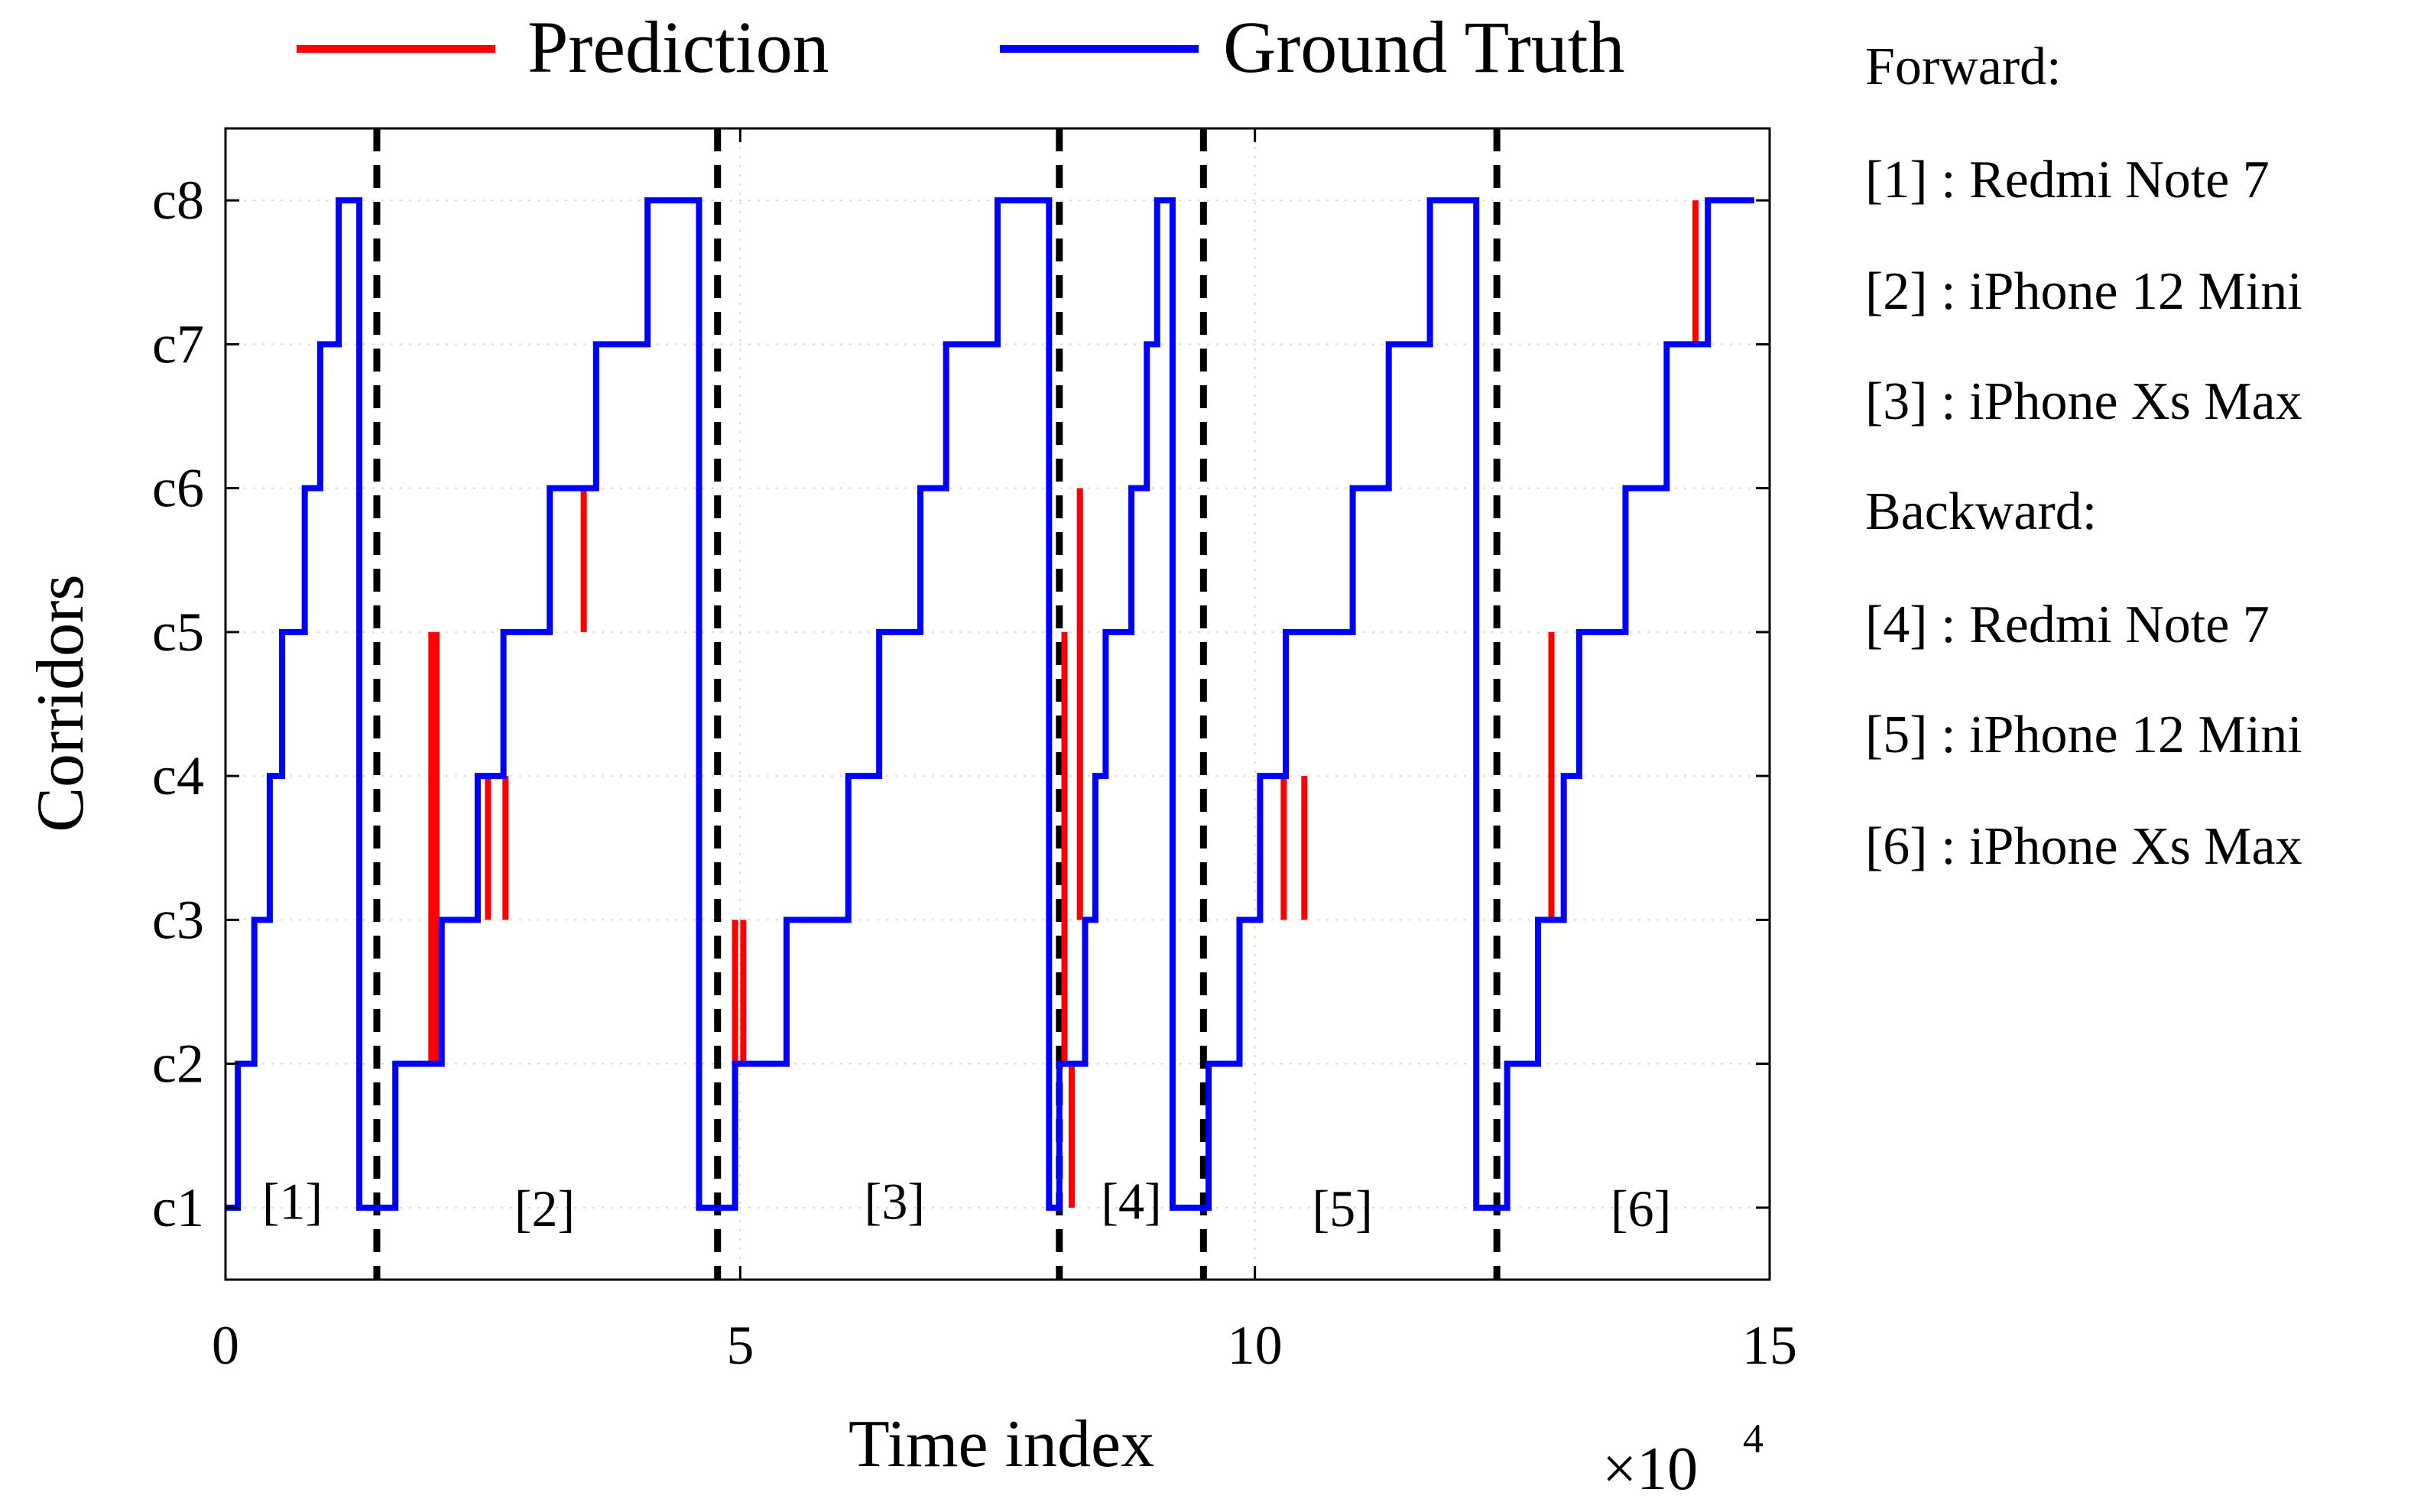 This screenshot has width=2411, height=1512. I want to click on x-tick-label: 0, so click(225, 1345).